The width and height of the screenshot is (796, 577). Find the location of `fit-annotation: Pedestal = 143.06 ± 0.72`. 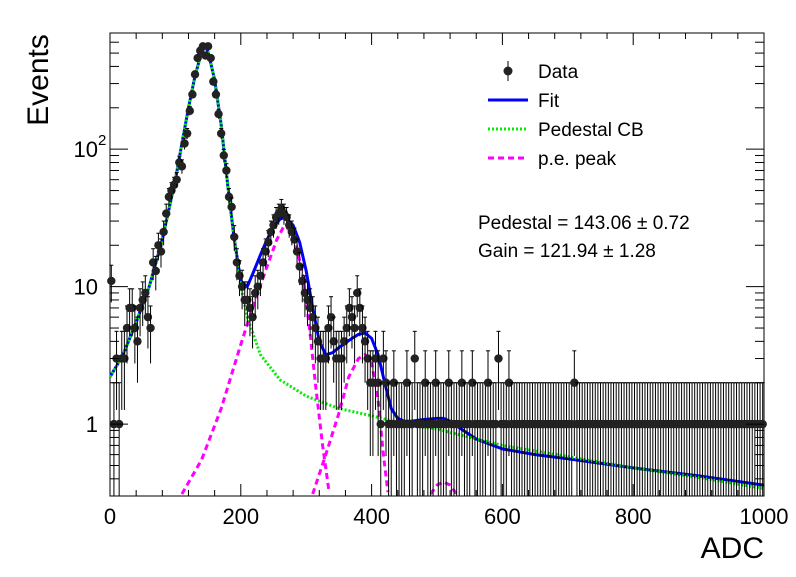

fit-annotation: Pedestal = 143.06 ± 0.72 is located at coordinates (584, 223).